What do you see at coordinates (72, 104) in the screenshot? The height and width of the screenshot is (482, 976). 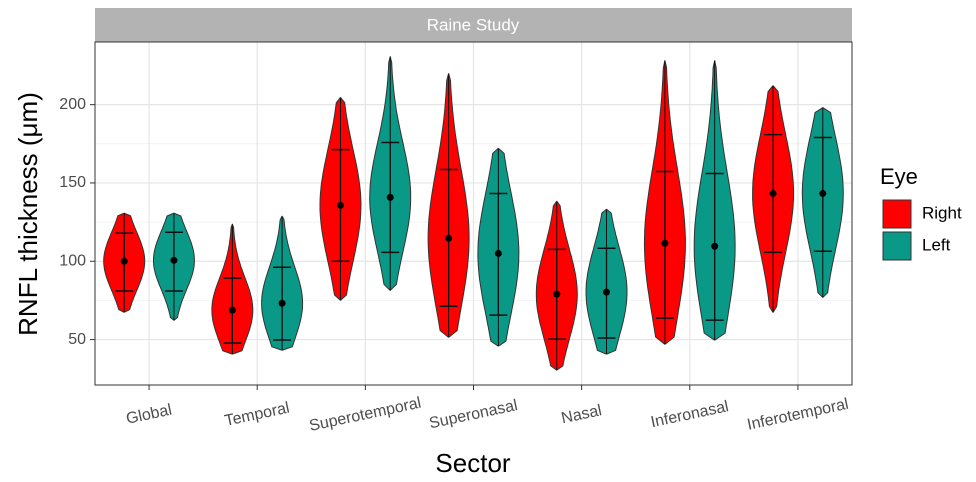 I see `y-tick-label: 200` at bounding box center [72, 104].